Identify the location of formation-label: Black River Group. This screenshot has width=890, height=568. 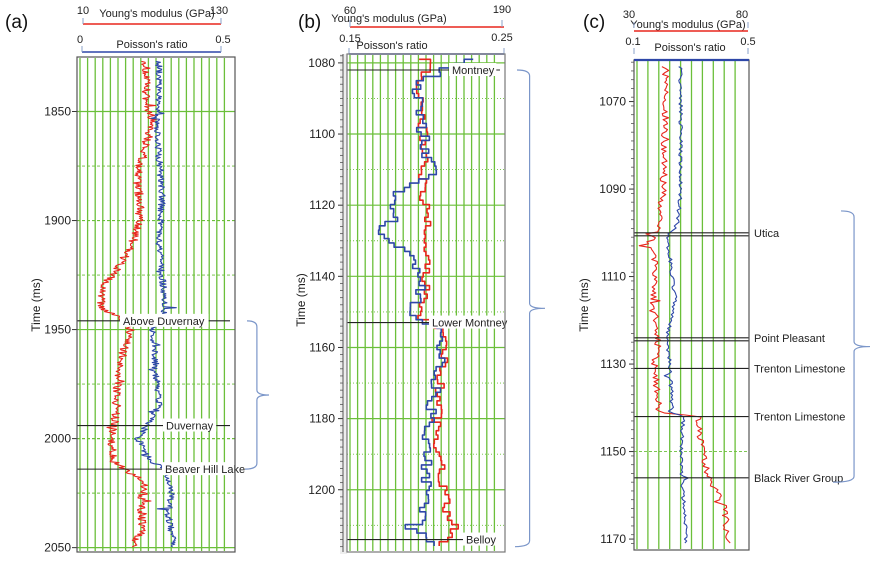
(798, 479).